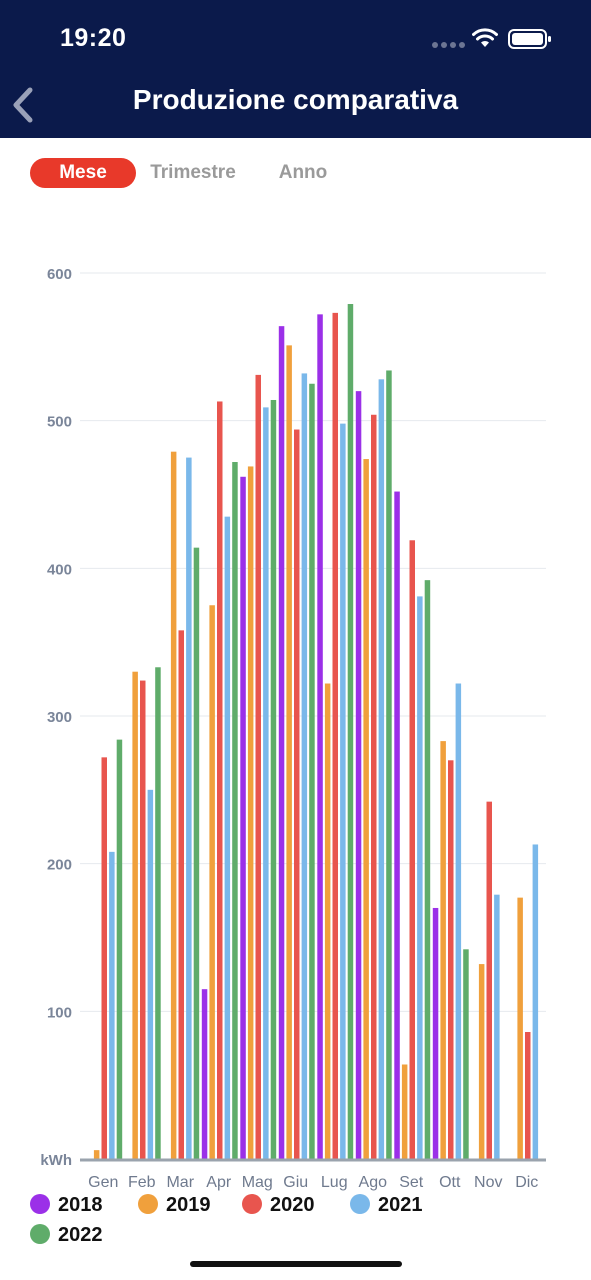 This screenshot has width=591, height=1280. Describe the element at coordinates (143, 919) in the screenshot. I see `bar-2020-feb` at that location.